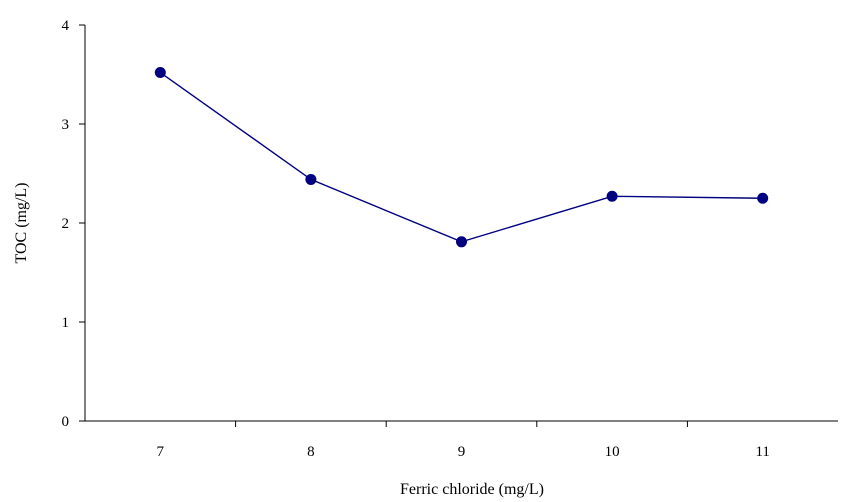 This screenshot has width=851, height=502. I want to click on y-tick-label: 3, so click(66, 125).